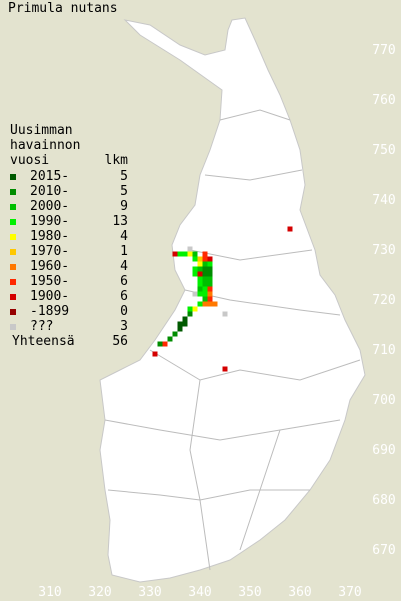 This screenshot has height=601, width=401. Describe the element at coordinates (49, 206) in the screenshot. I see `legend-label: 2000-` at that location.